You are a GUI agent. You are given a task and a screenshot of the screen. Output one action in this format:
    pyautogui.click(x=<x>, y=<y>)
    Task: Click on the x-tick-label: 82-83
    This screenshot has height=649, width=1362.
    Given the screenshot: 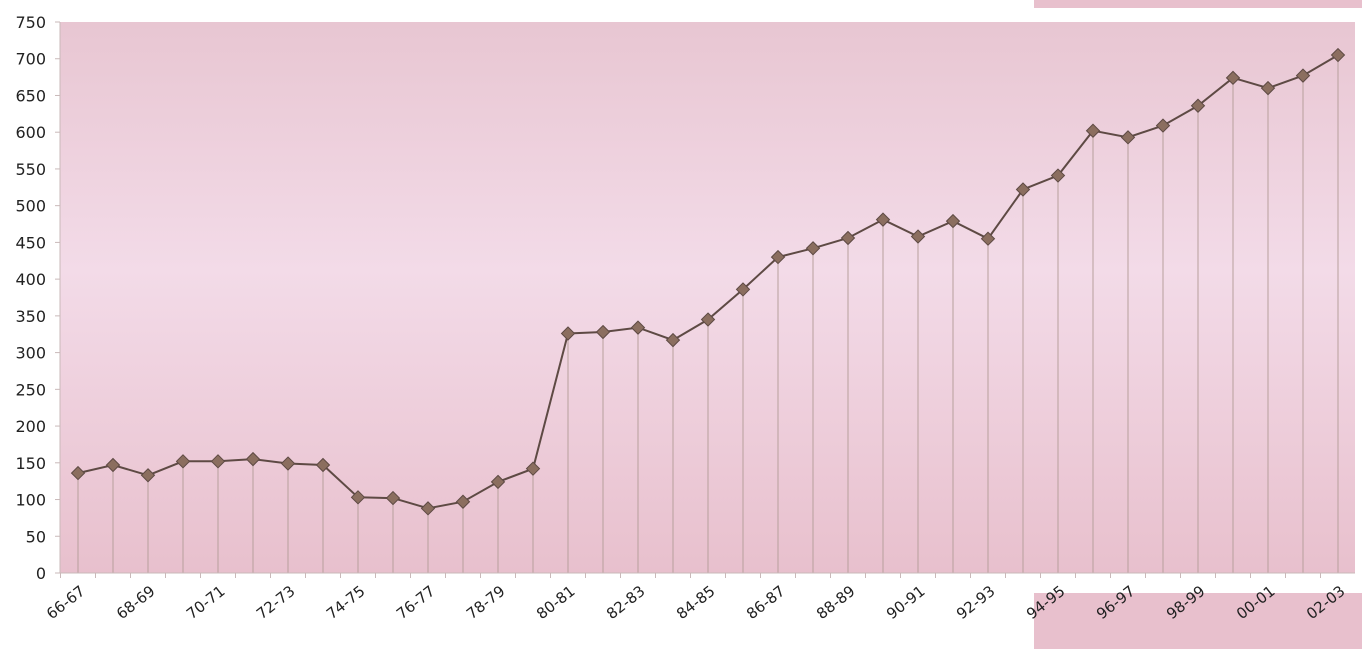 What is the action you would take?
    pyautogui.click(x=625, y=602)
    